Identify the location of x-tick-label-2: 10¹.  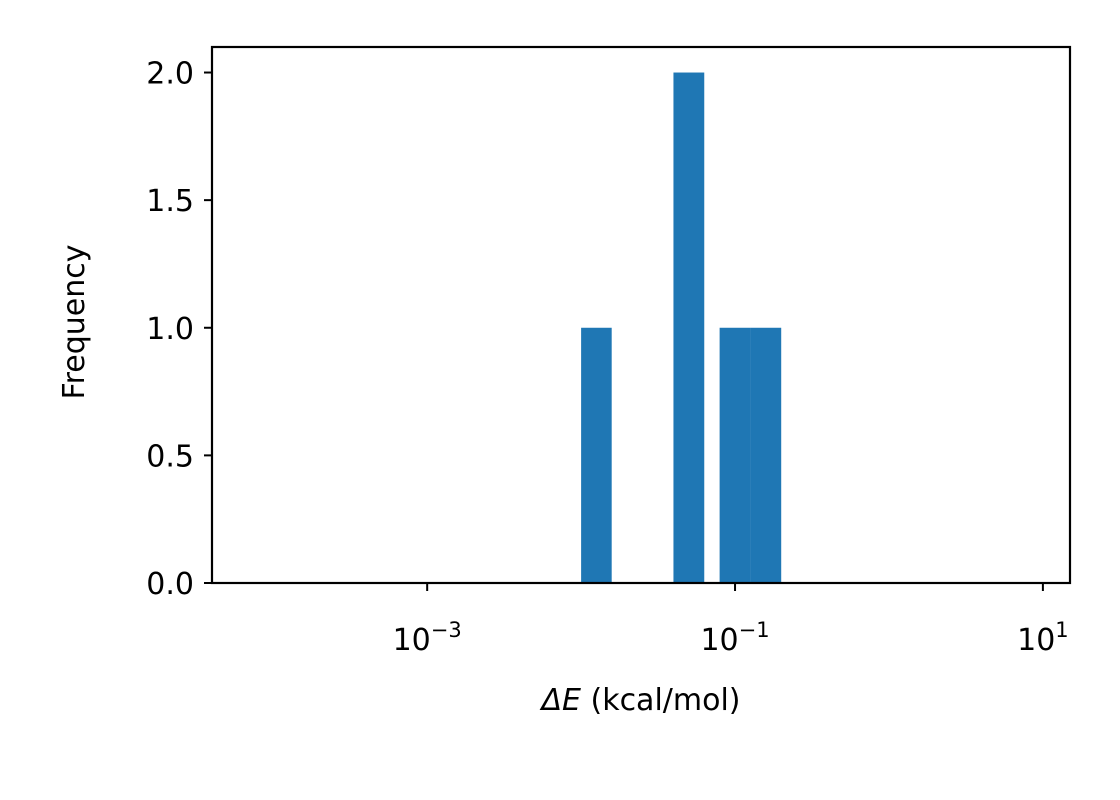
(1043, 638).